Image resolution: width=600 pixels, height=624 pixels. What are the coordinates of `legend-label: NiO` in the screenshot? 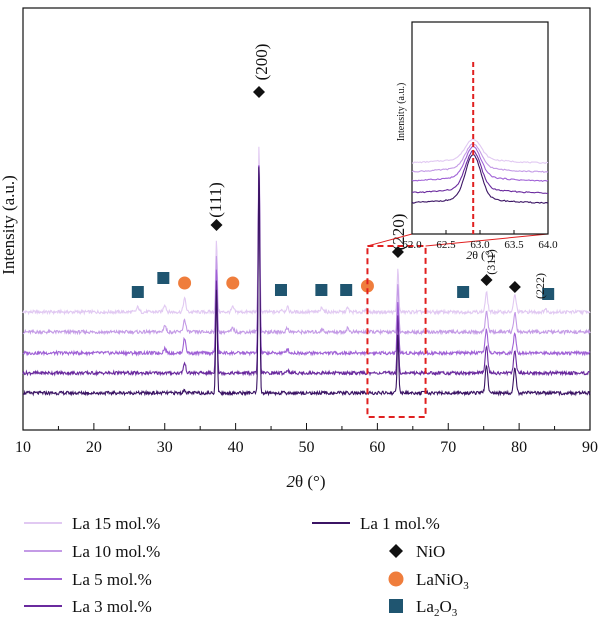 It's located at (430, 551).